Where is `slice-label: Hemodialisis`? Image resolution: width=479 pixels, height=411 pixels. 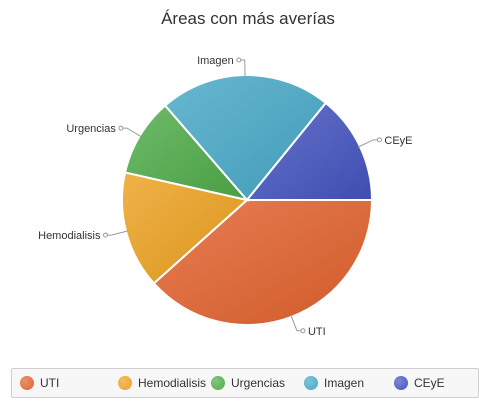
slice-label: Hemodialisis is located at coordinates (69, 236).